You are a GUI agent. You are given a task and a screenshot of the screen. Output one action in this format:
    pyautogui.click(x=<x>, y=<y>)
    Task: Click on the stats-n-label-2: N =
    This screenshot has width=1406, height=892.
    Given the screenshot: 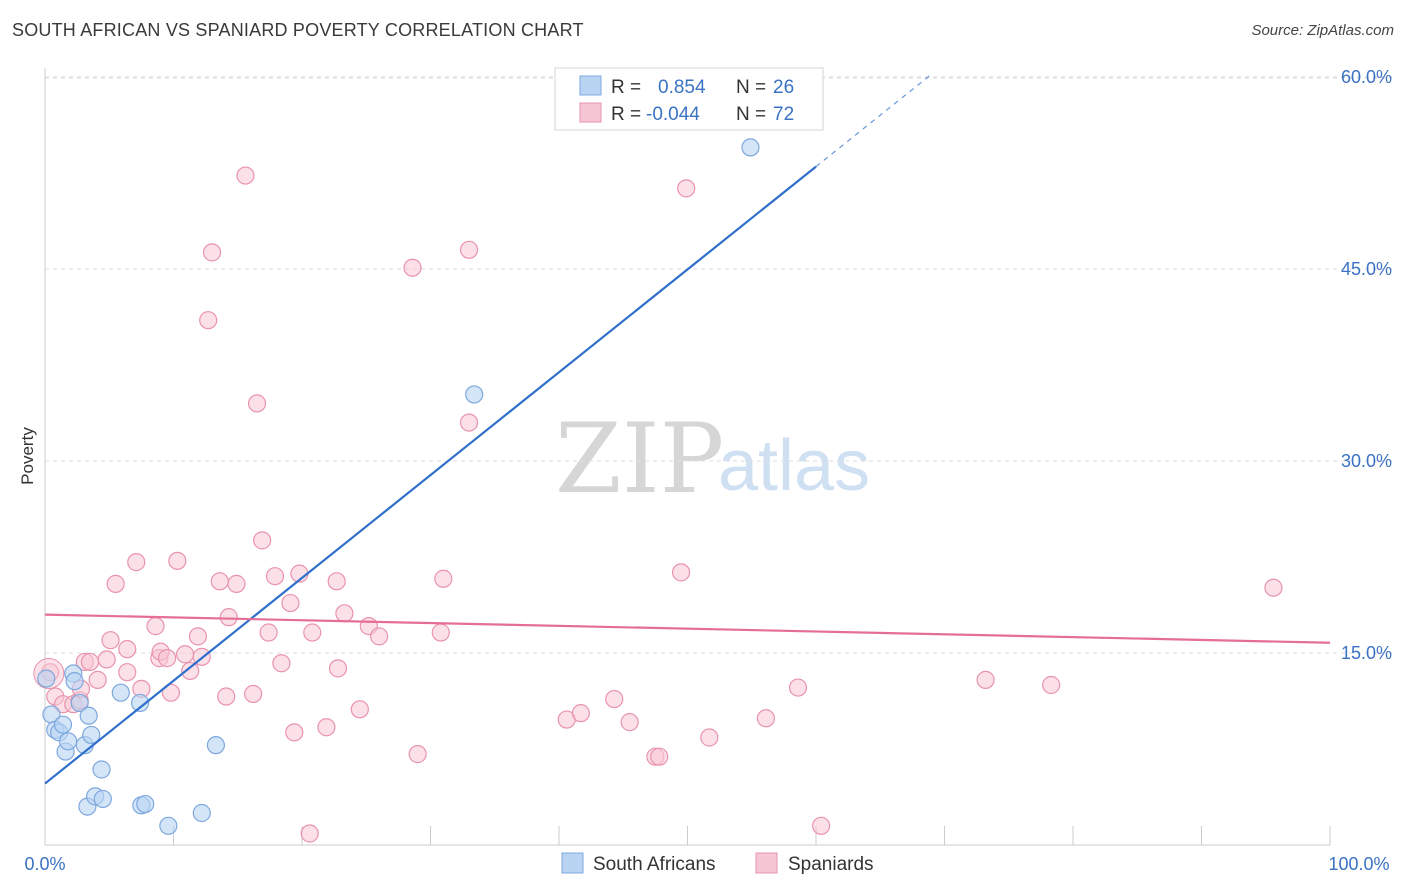 What is the action you would take?
    pyautogui.click(x=751, y=114)
    